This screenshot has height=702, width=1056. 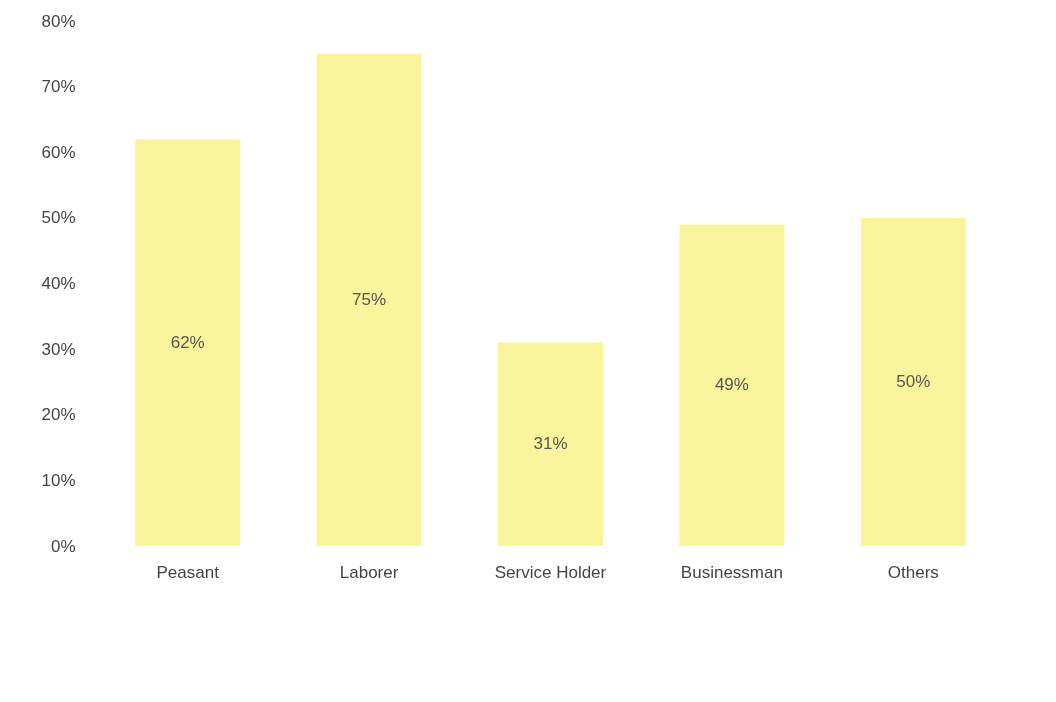 What do you see at coordinates (58, 283) in the screenshot?
I see `y-tick-label: 40%` at bounding box center [58, 283].